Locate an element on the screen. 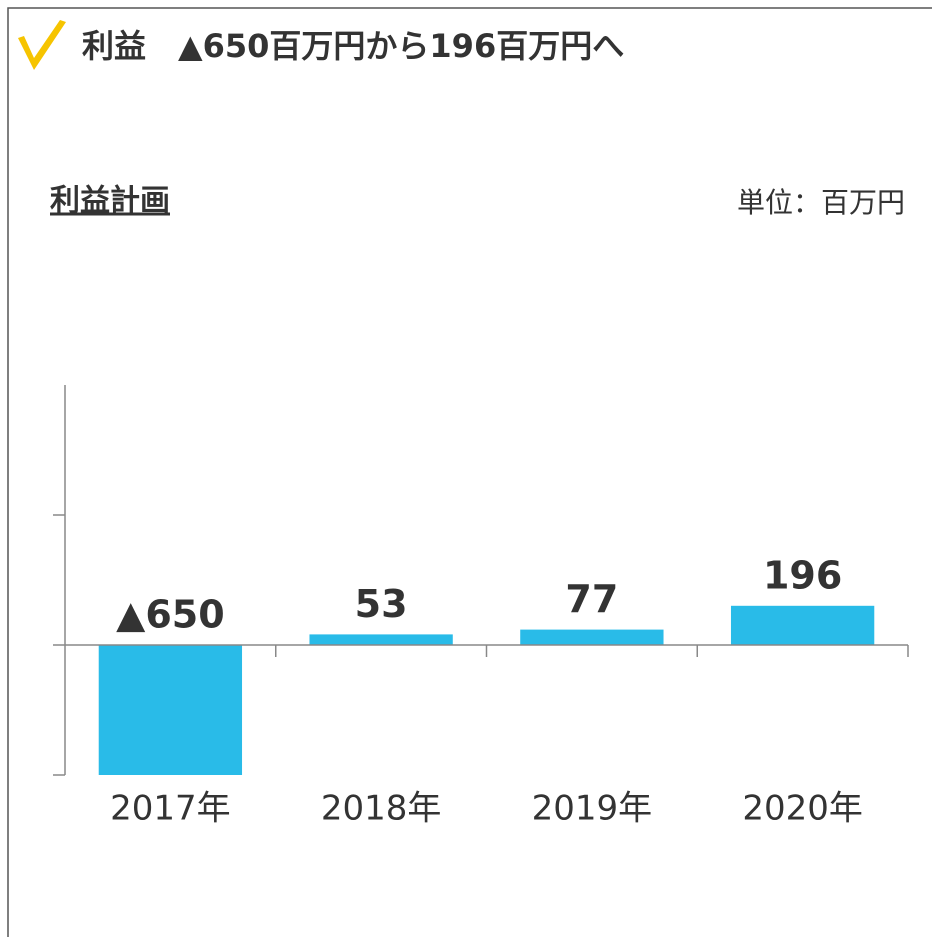 The height and width of the screenshot is (937, 932). unit-label: 単位：百万円 is located at coordinates (821, 202).